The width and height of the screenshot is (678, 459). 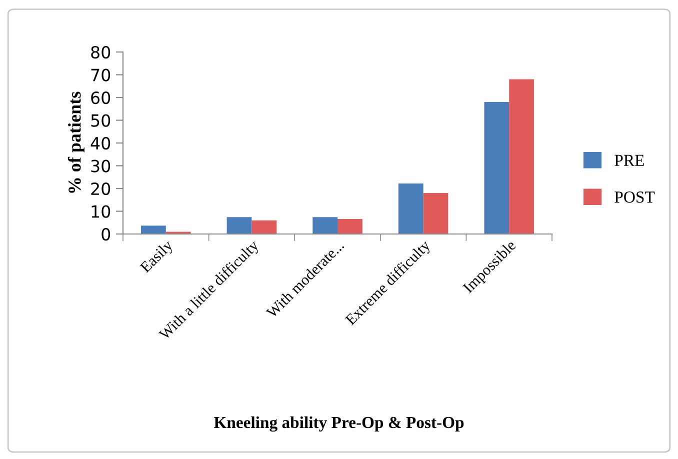 I want to click on y-tick-label: 80, so click(x=100, y=52).